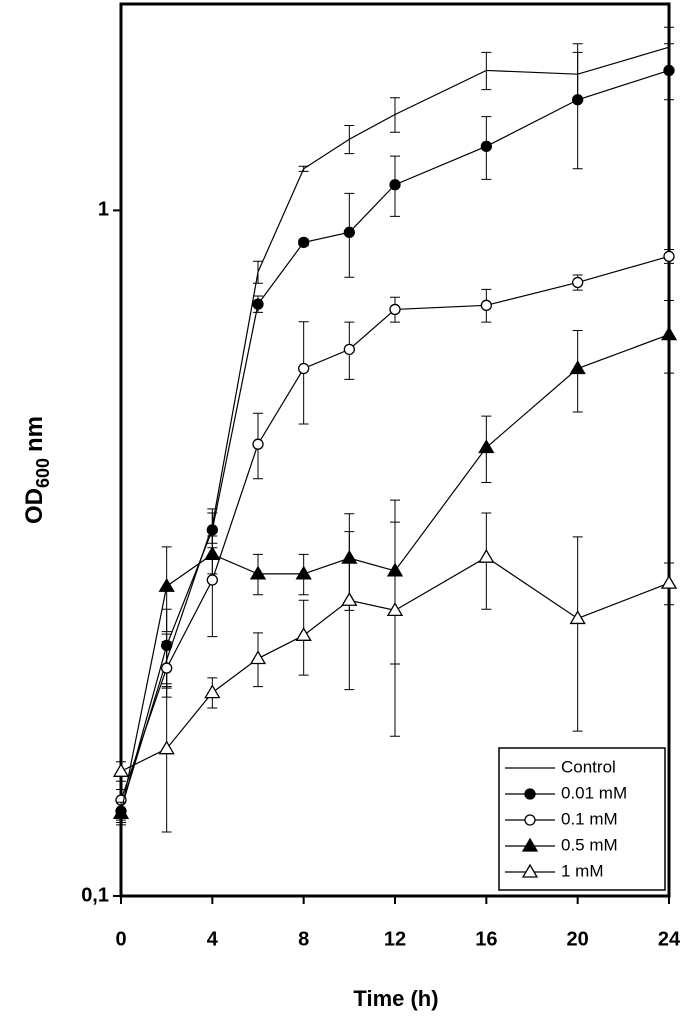 The height and width of the screenshot is (1026, 685). What do you see at coordinates (120, 939) in the screenshot?
I see `x-tick-label: 0` at bounding box center [120, 939].